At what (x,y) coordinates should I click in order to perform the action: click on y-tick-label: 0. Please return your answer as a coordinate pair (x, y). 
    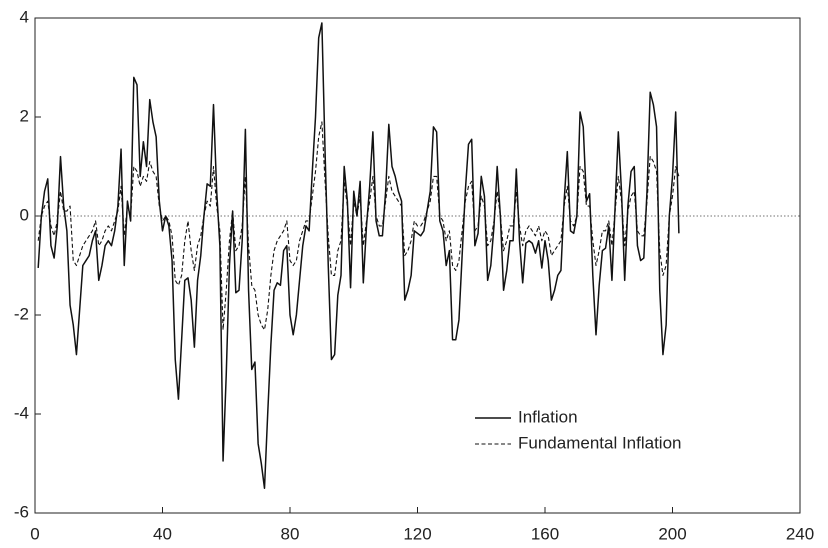
    Looking at the image, I should click on (24, 214).